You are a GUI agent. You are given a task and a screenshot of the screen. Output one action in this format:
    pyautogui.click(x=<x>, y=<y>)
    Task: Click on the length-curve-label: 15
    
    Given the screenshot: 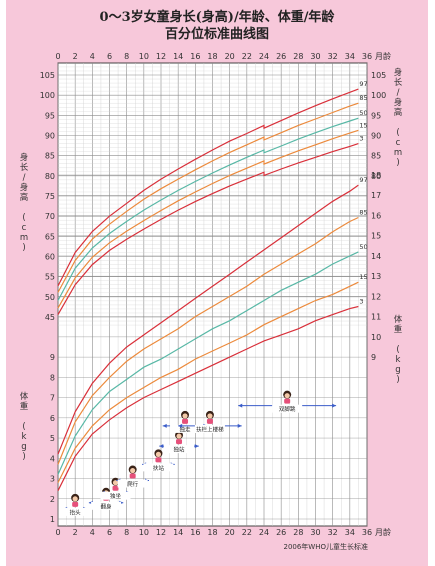 What is the action you would take?
    pyautogui.click(x=363, y=125)
    